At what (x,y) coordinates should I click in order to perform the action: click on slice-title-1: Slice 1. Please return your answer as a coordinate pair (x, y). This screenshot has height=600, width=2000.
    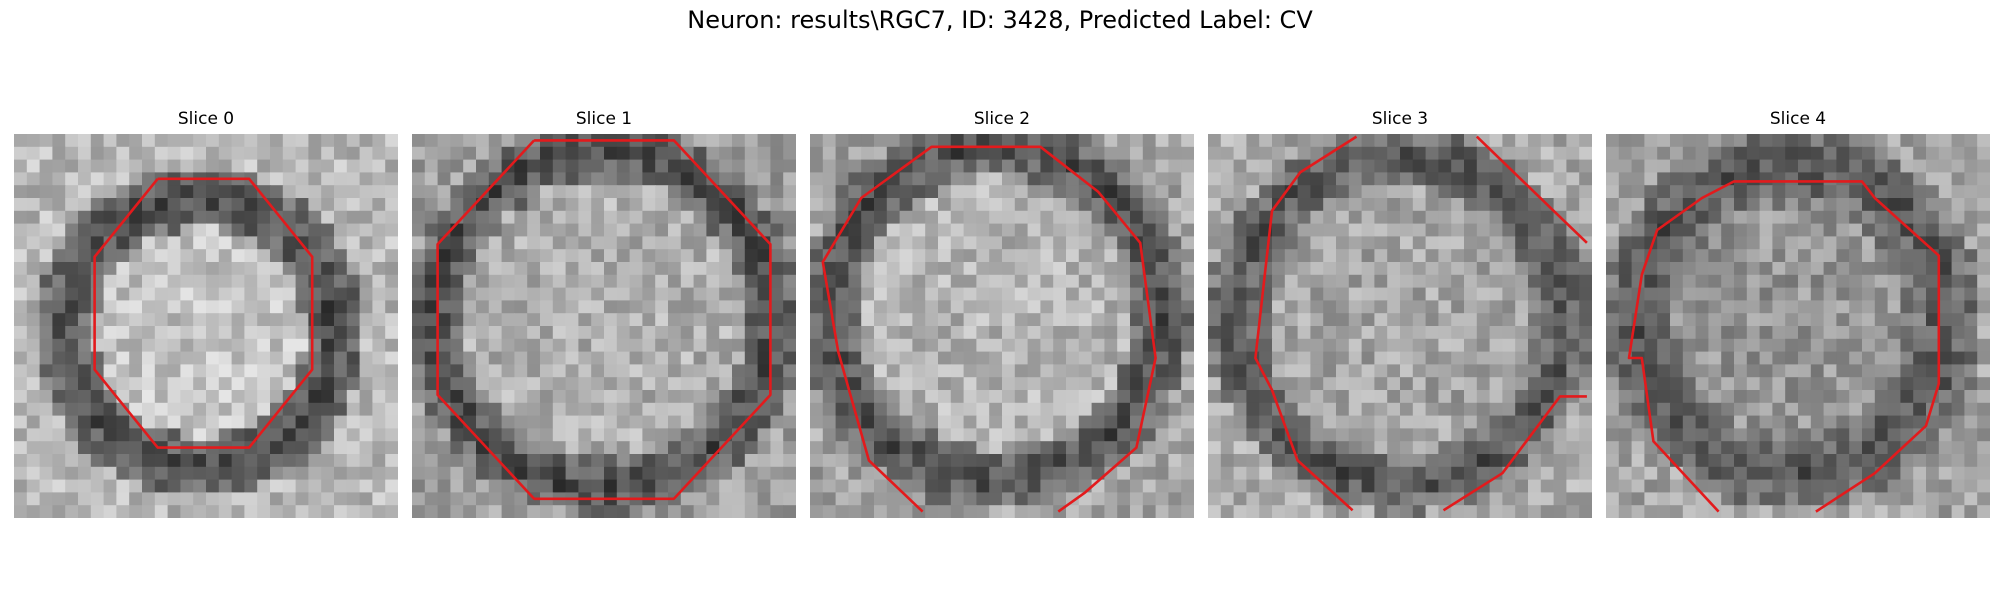
    Looking at the image, I should click on (604, 119).